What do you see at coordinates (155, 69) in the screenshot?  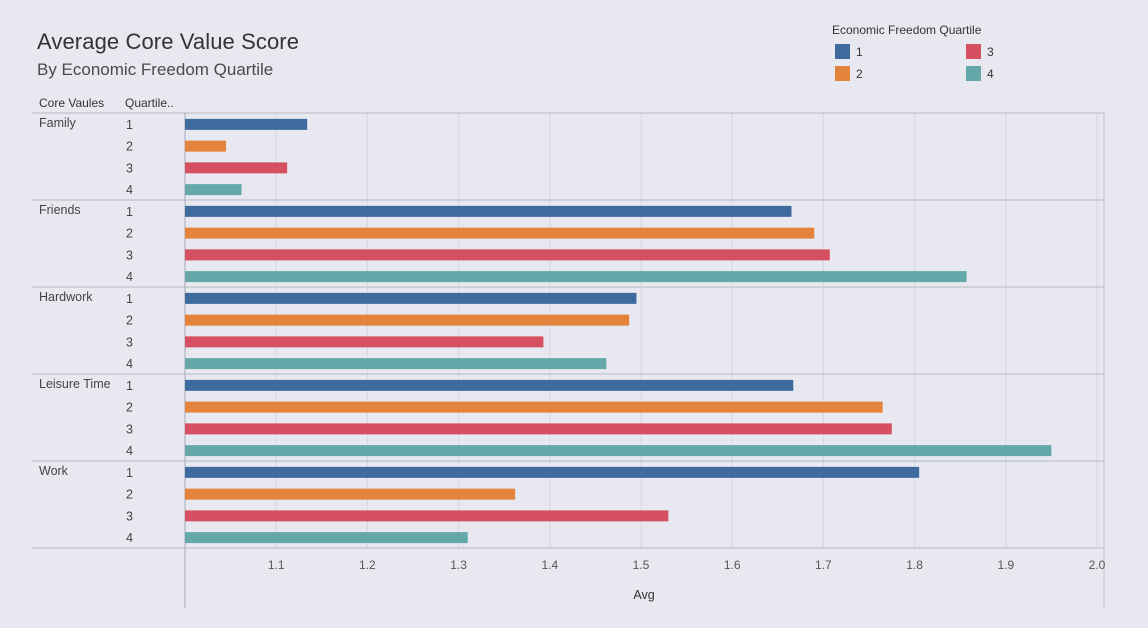 I see `chart-subtitle: By Economic Freedom Quartile` at bounding box center [155, 69].